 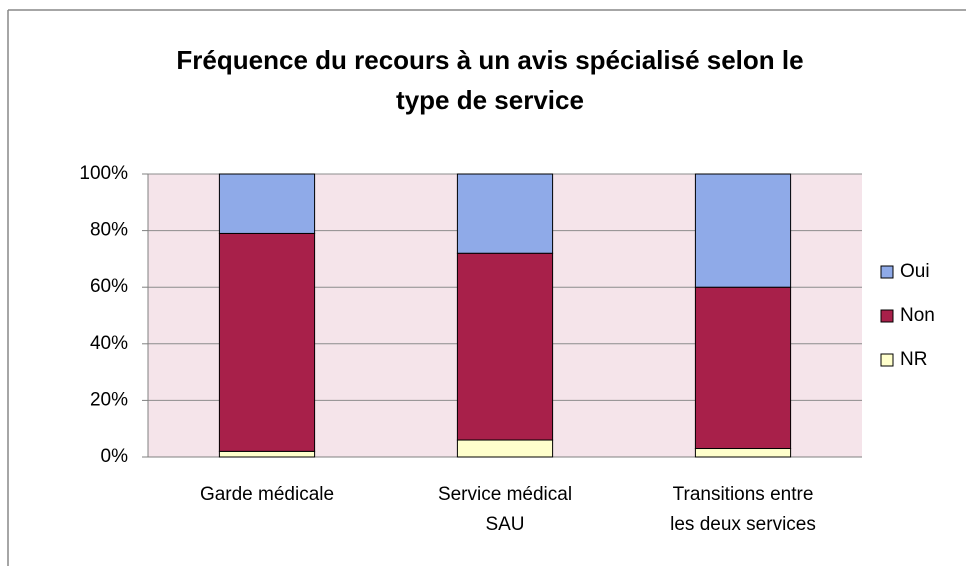 I want to click on legend-label: Non, so click(x=917, y=315).